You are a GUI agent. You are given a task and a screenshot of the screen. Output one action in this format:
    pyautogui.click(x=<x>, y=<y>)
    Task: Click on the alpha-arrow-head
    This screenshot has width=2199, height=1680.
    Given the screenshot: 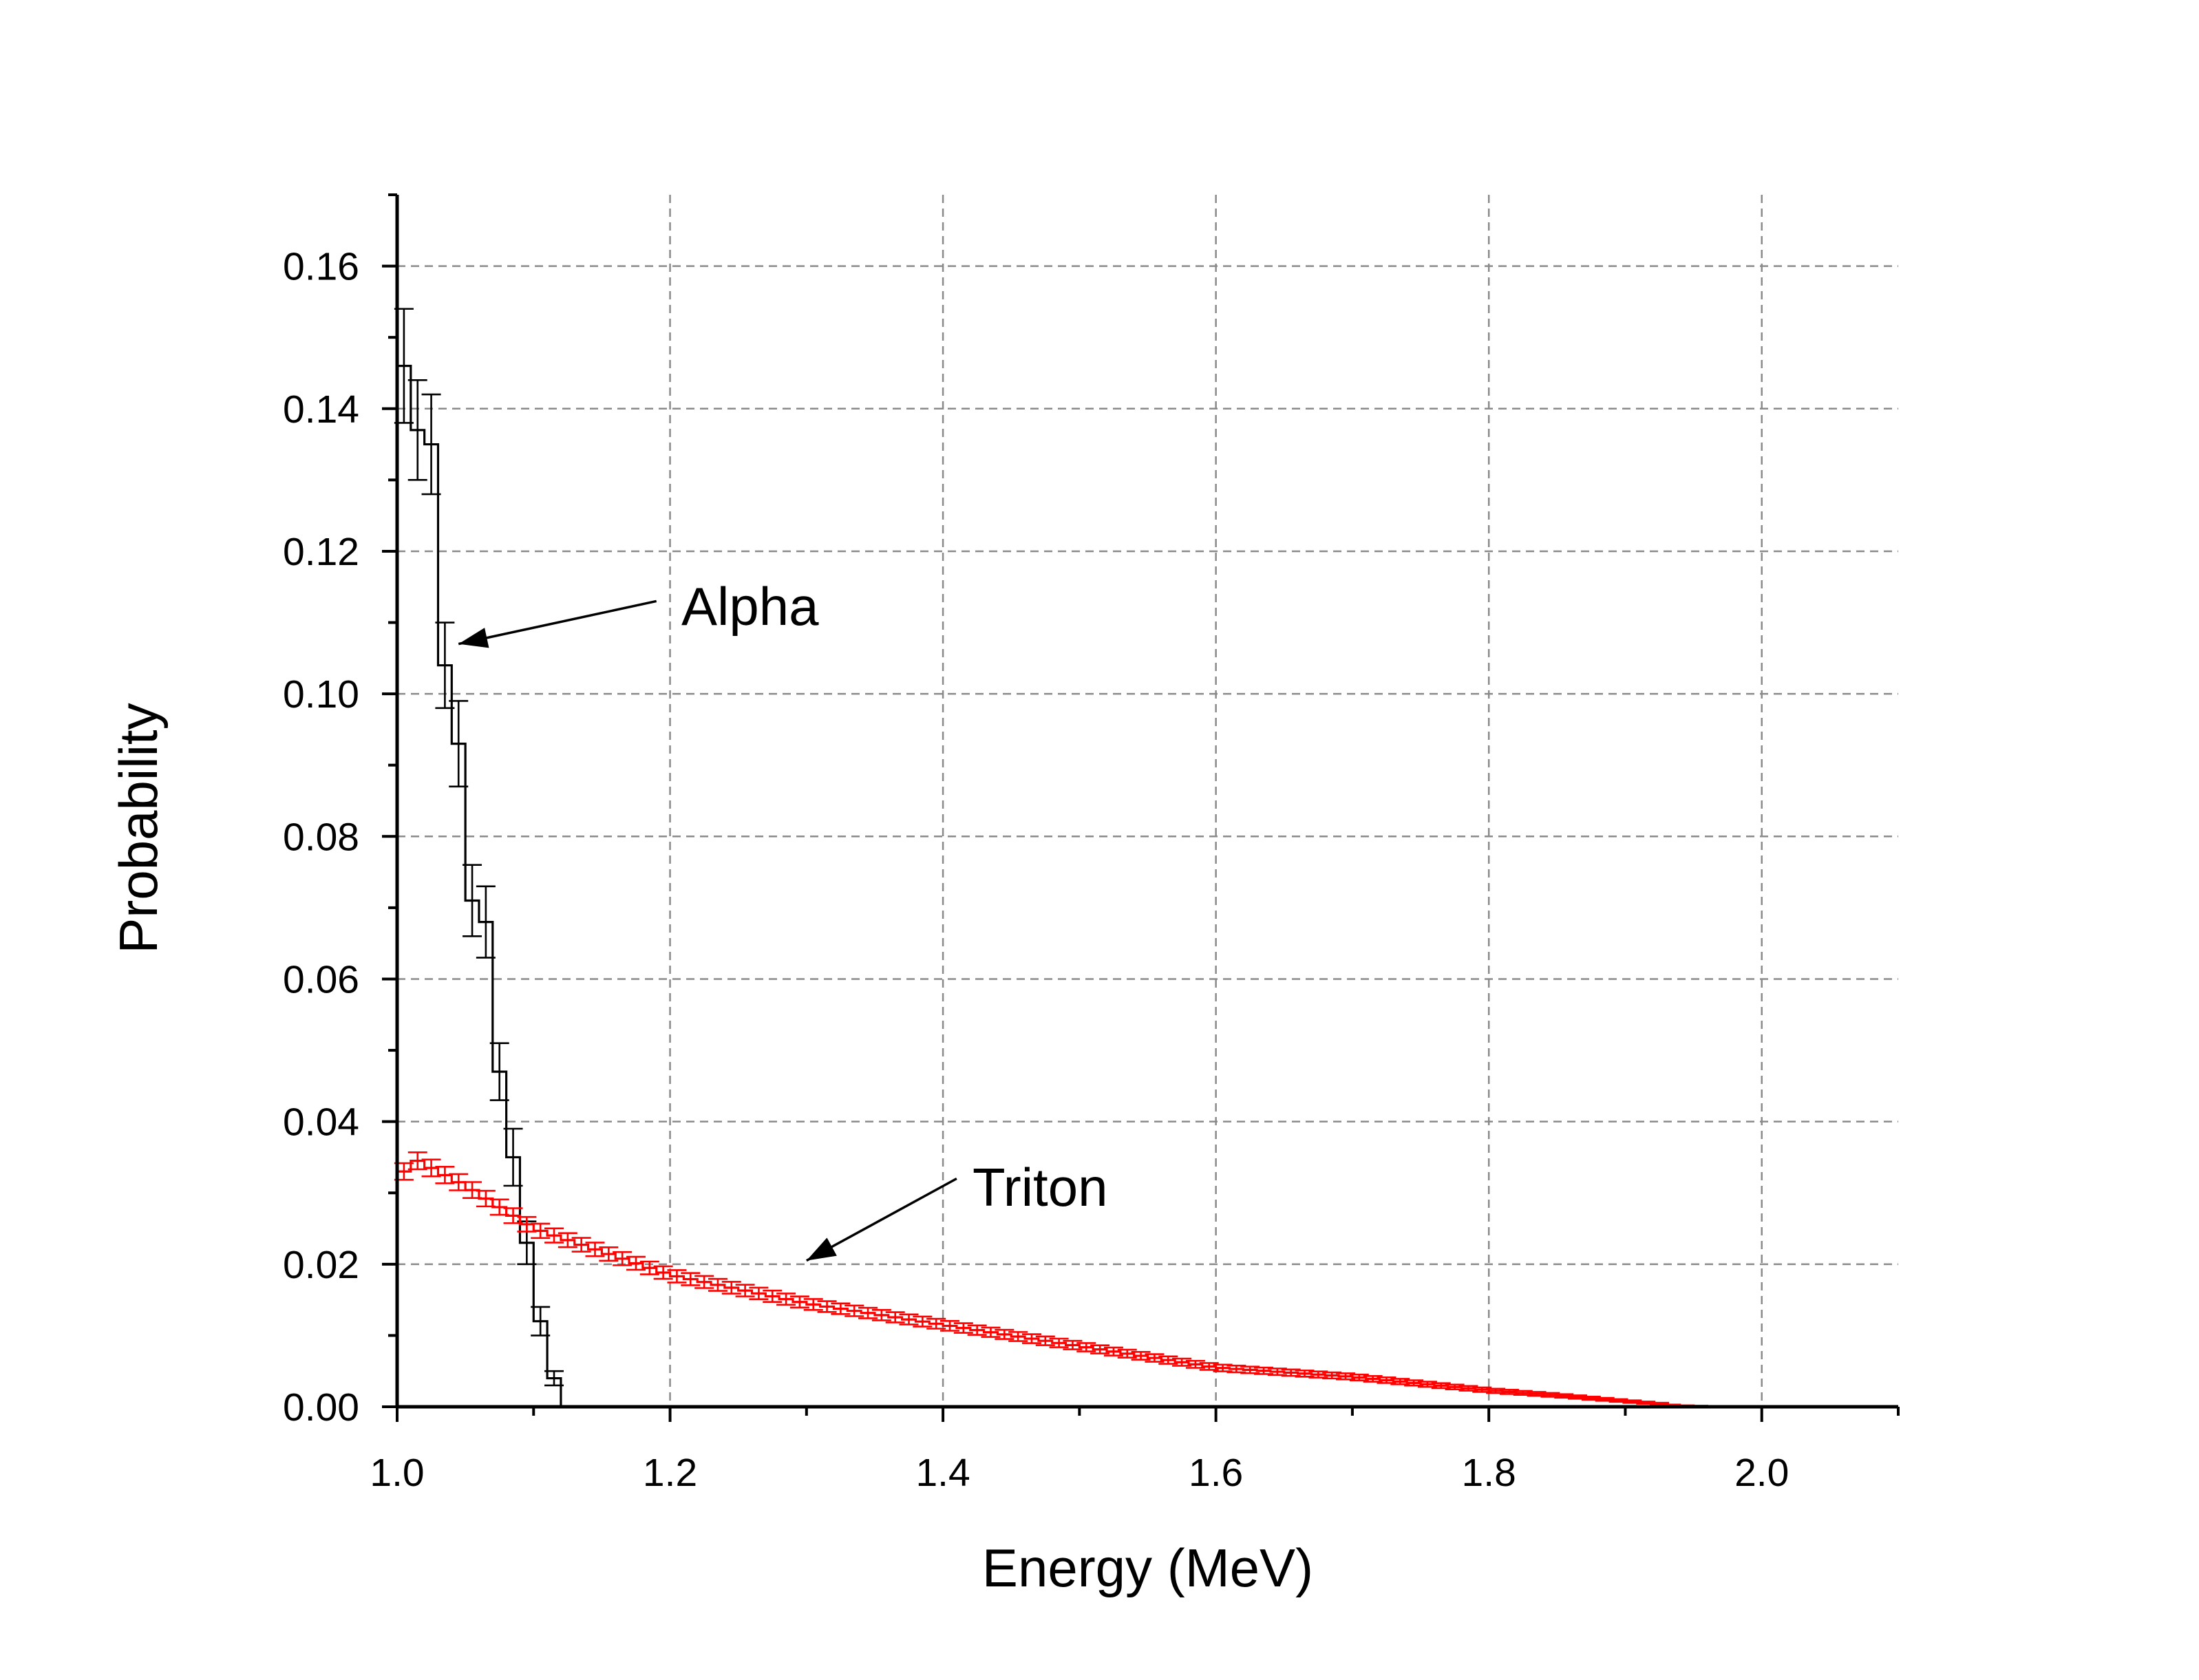 What is the action you would take?
    pyautogui.click(x=473, y=638)
    